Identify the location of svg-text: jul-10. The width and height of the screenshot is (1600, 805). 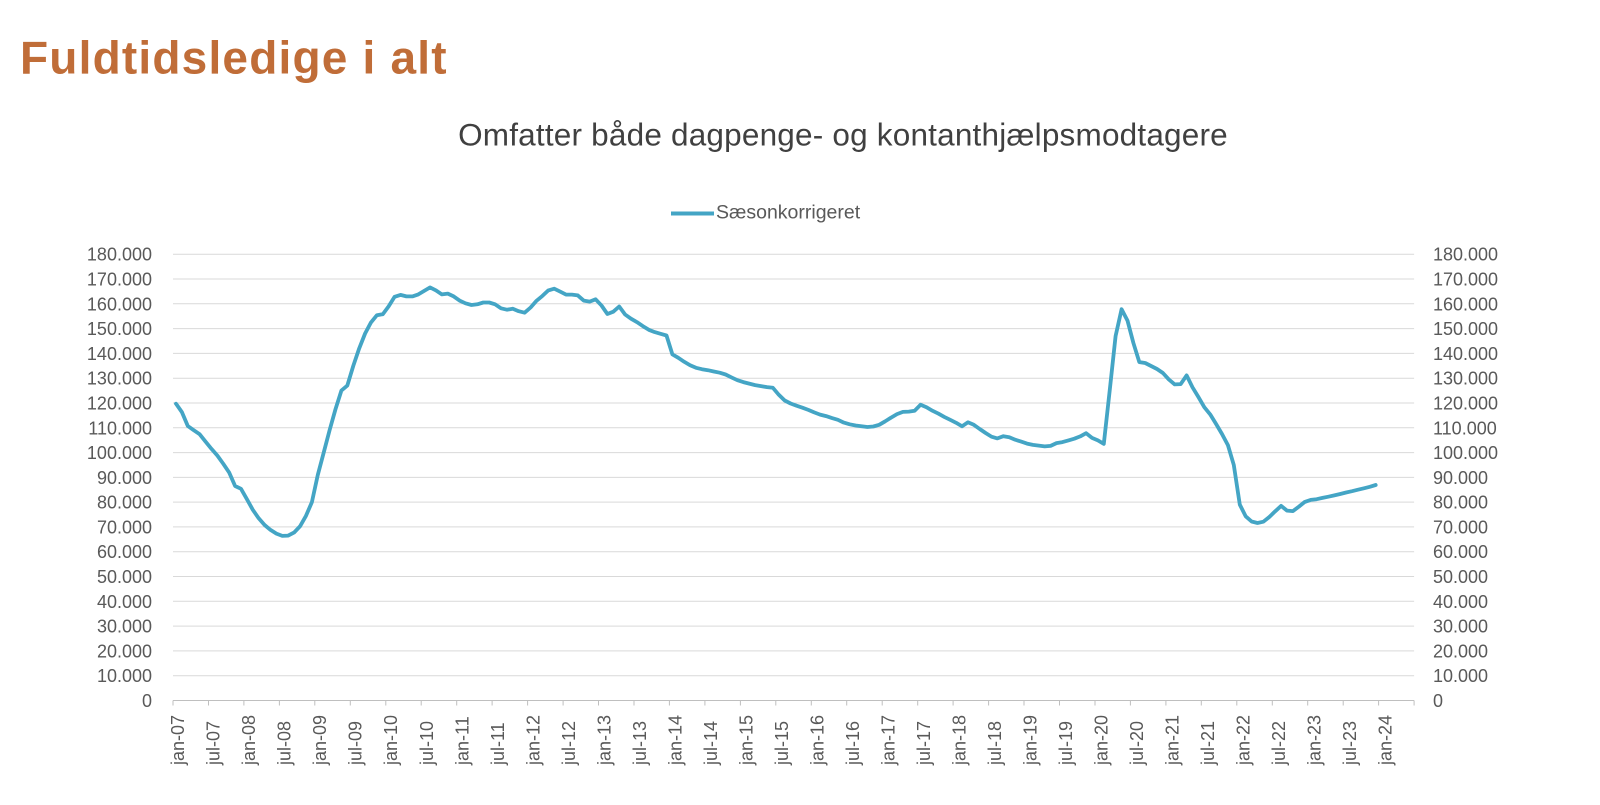
(427, 743).